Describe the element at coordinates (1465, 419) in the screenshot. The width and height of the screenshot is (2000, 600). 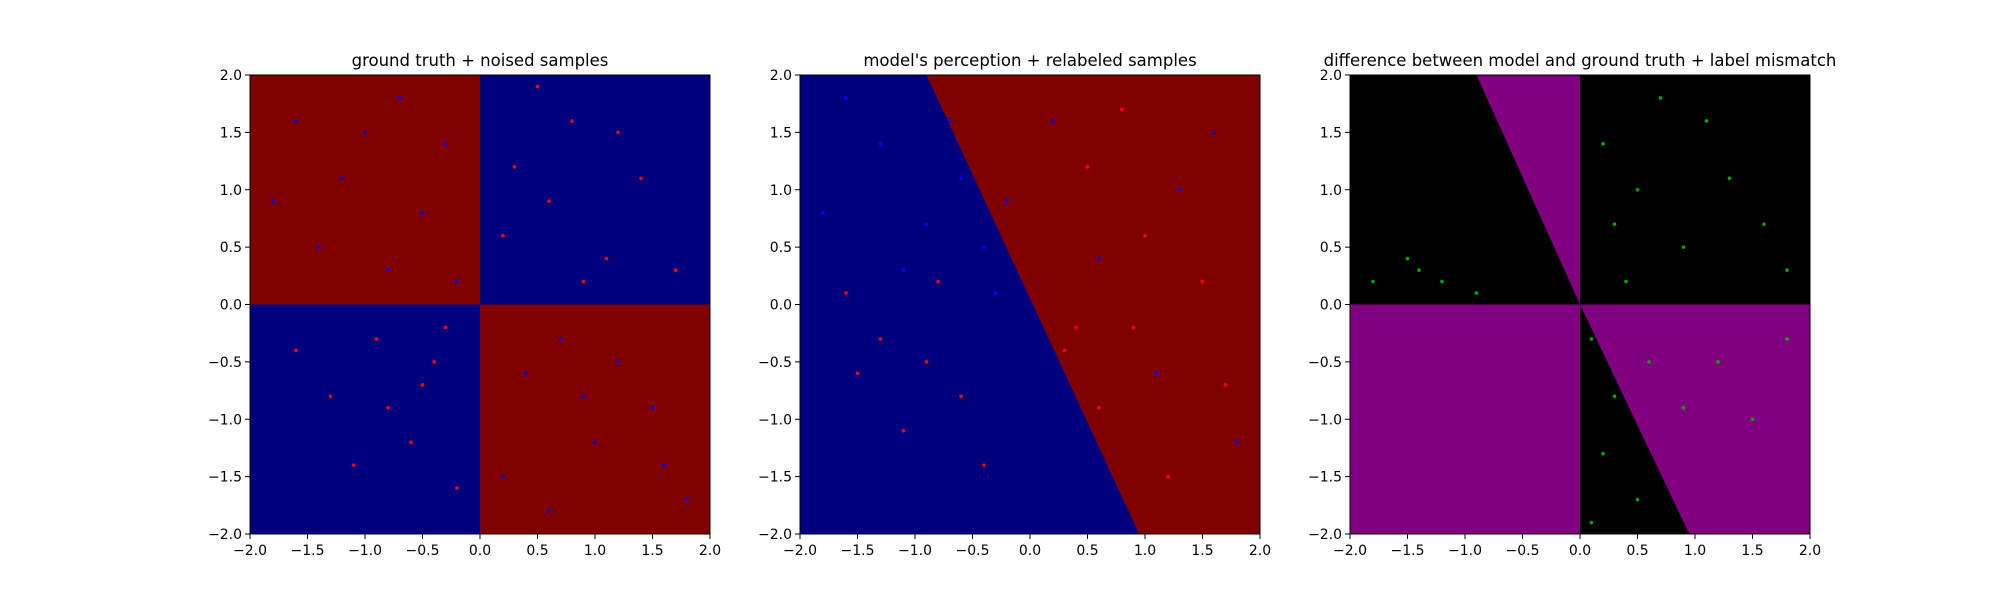
I see `region-diff-lower-left` at that location.